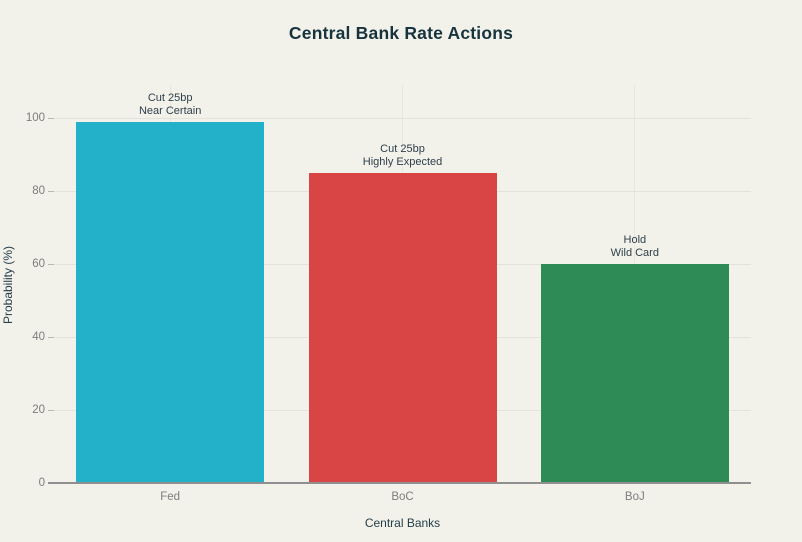 This screenshot has height=542, width=802. What do you see at coordinates (402, 118) in the screenshot?
I see `horizontal-gridline` at bounding box center [402, 118].